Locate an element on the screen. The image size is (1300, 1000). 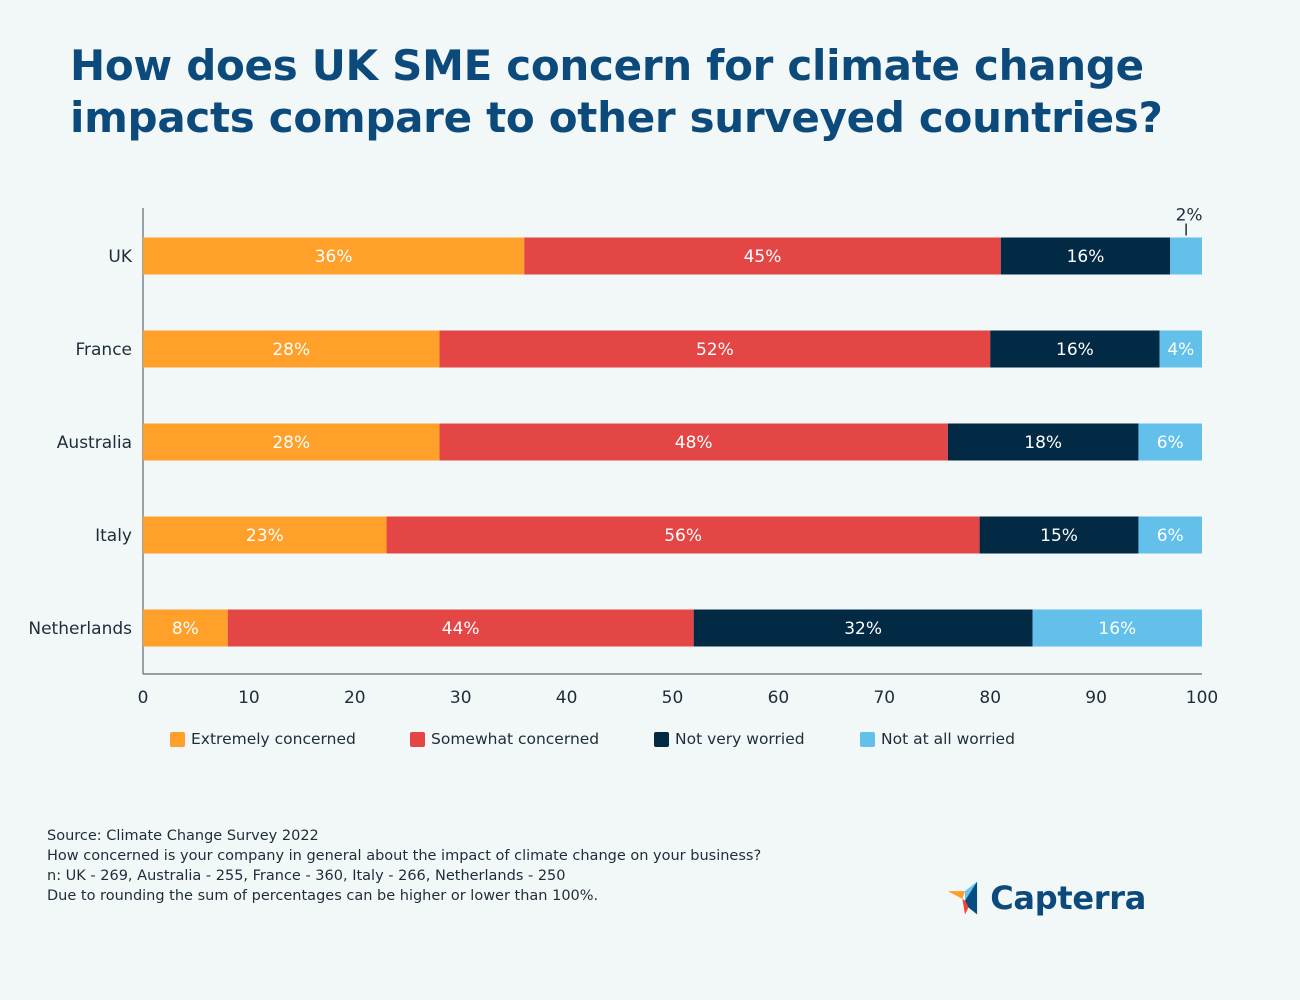
legend-item-extremely-concerned: Extremely concerned is located at coordinates (263, 739).